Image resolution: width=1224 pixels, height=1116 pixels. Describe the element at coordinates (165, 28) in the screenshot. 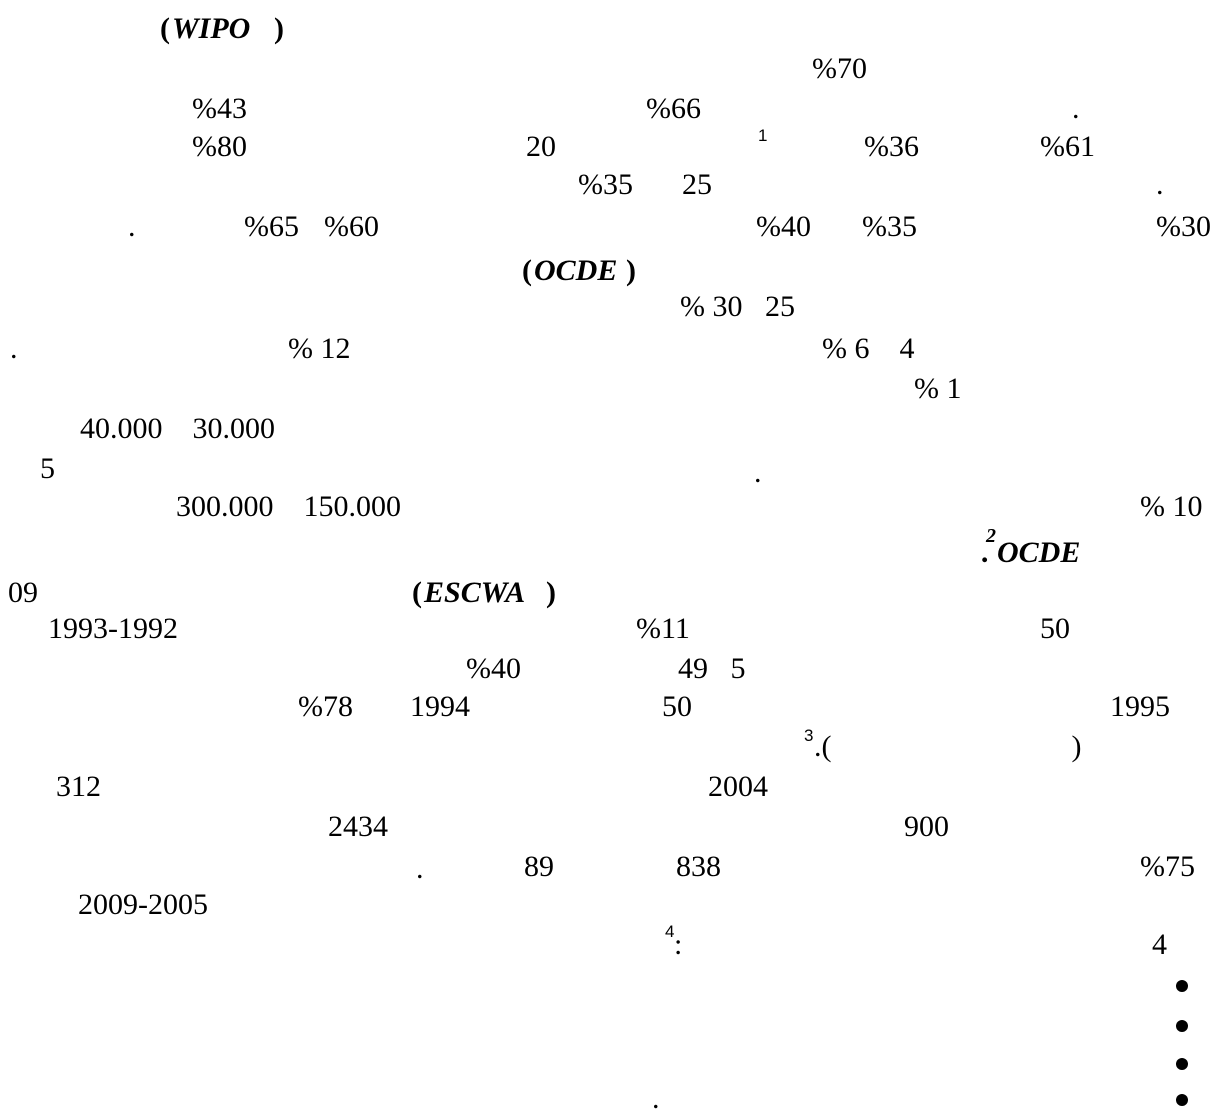

I see `wipo-open-paren: (` at that location.